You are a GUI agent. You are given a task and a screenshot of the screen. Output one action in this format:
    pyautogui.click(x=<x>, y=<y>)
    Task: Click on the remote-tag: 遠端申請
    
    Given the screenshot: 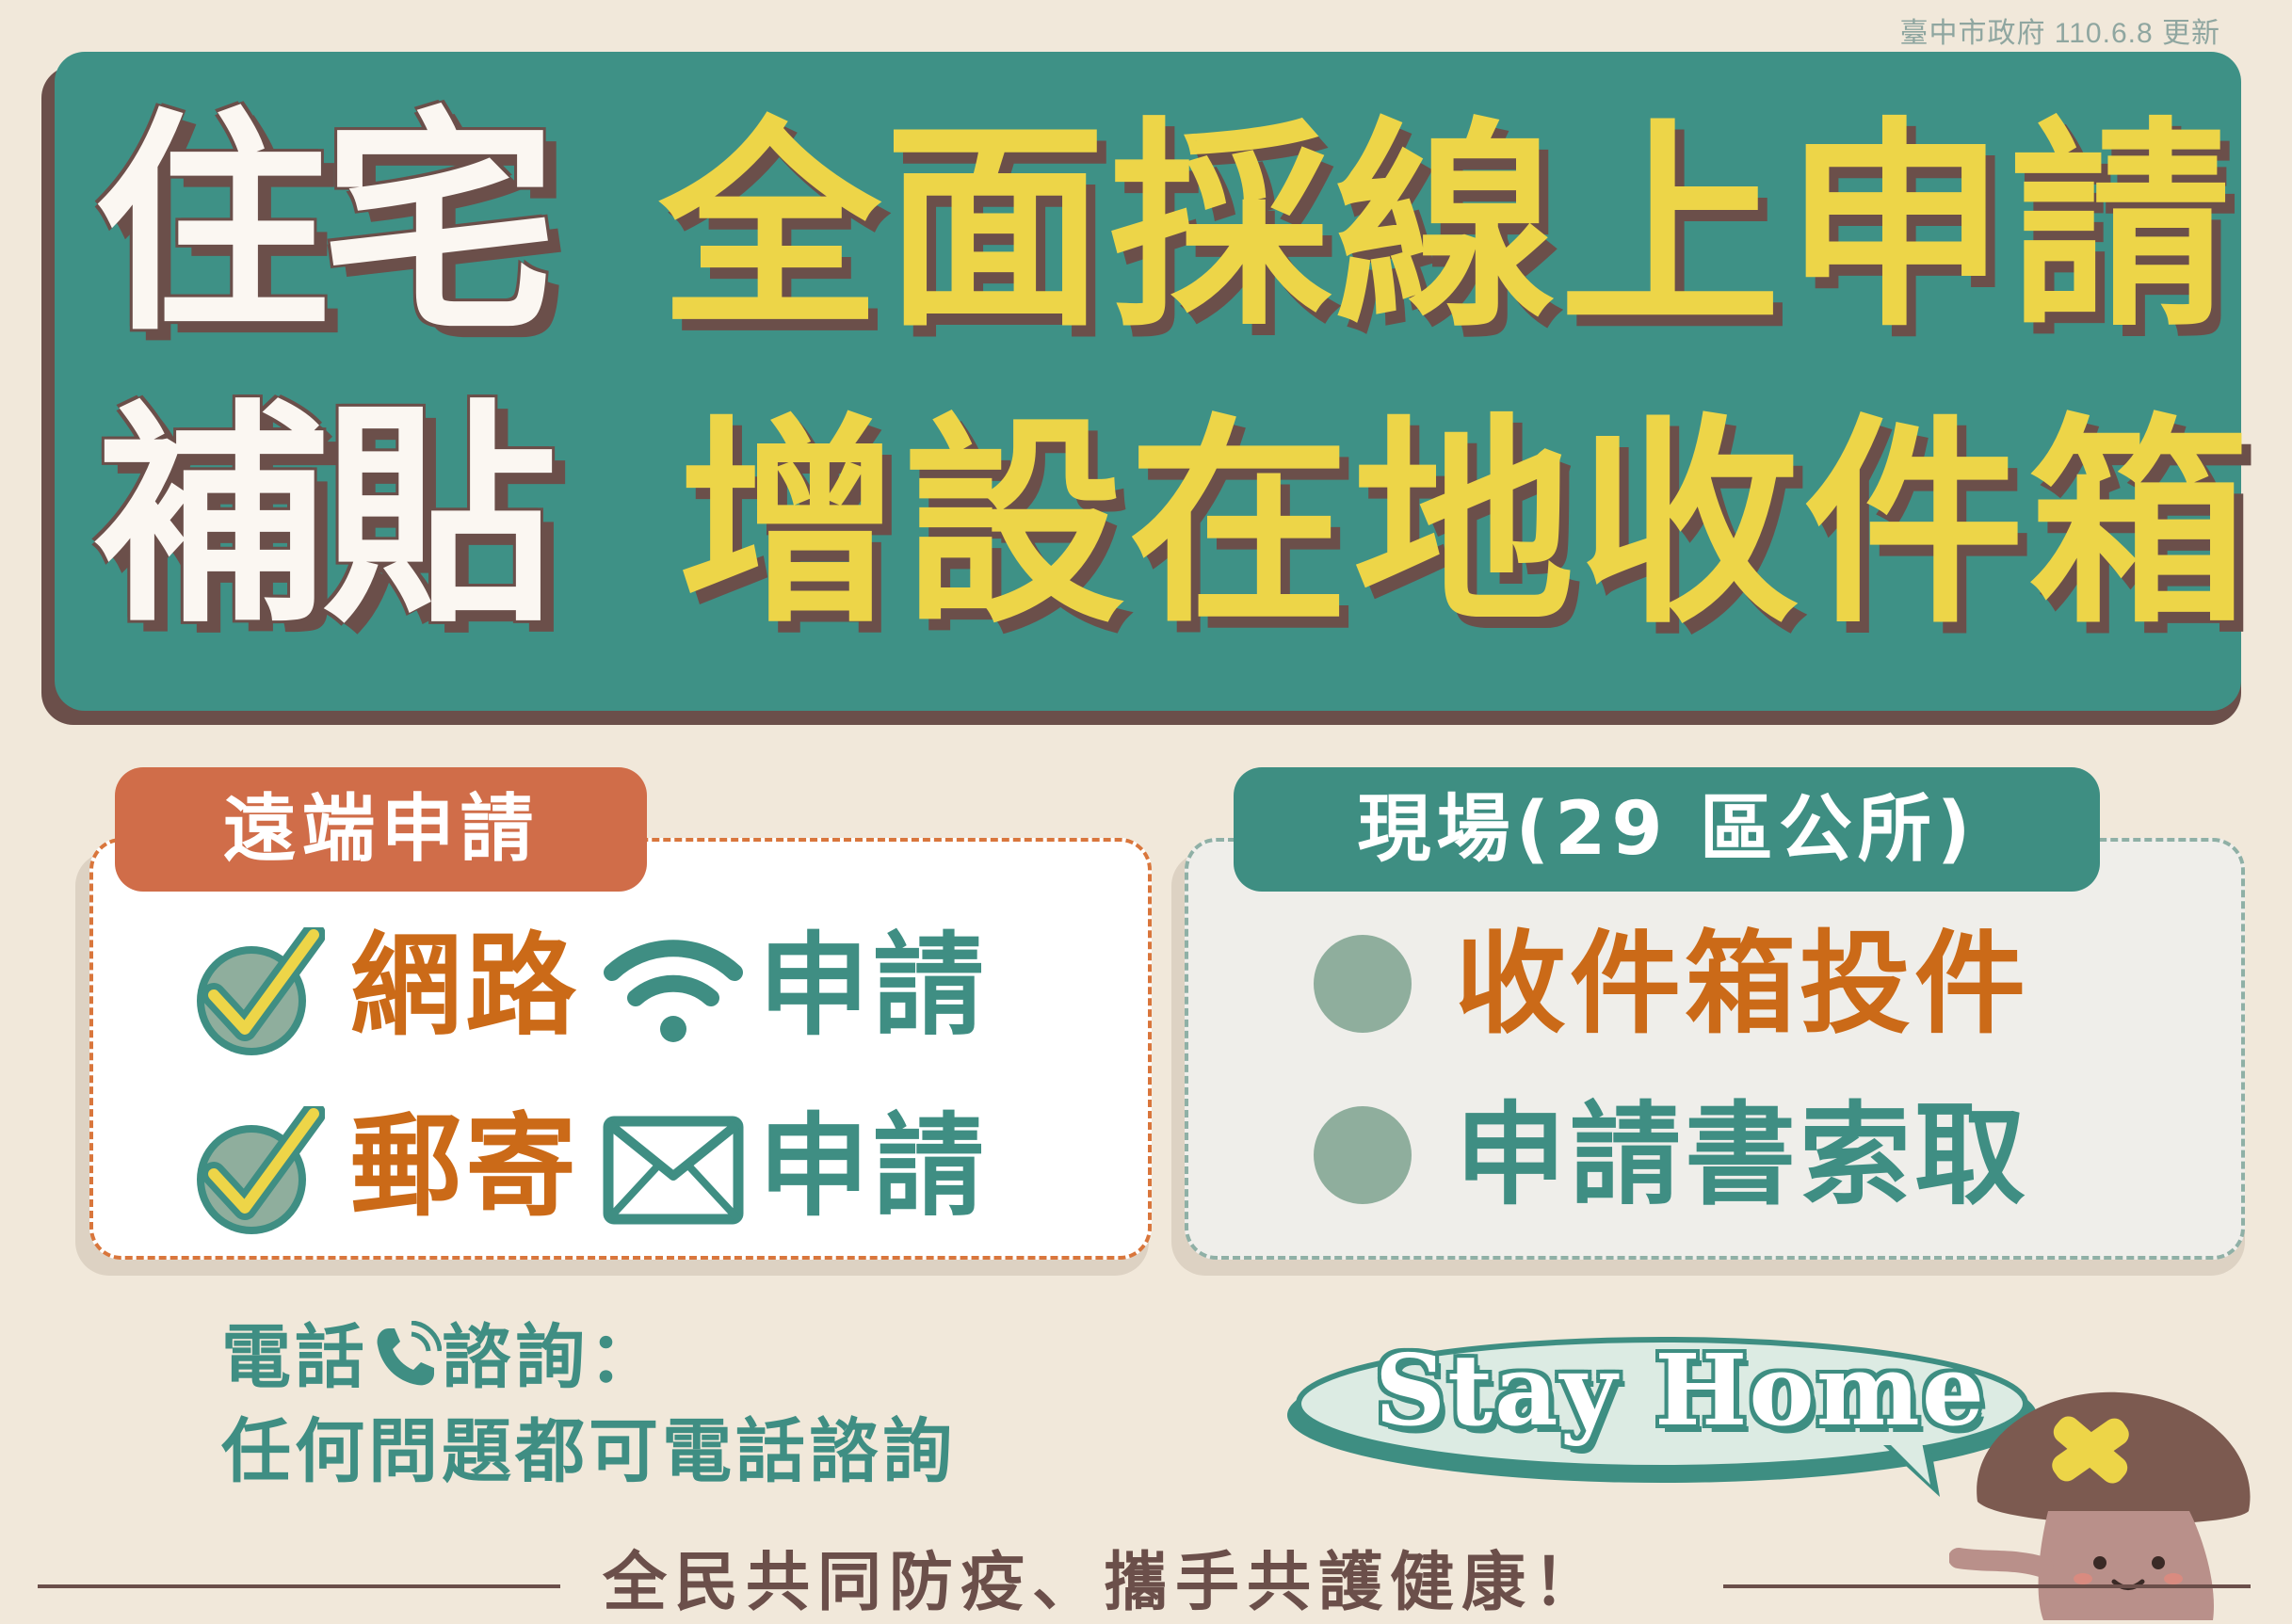 What is the action you would take?
    pyautogui.click(x=381, y=829)
    